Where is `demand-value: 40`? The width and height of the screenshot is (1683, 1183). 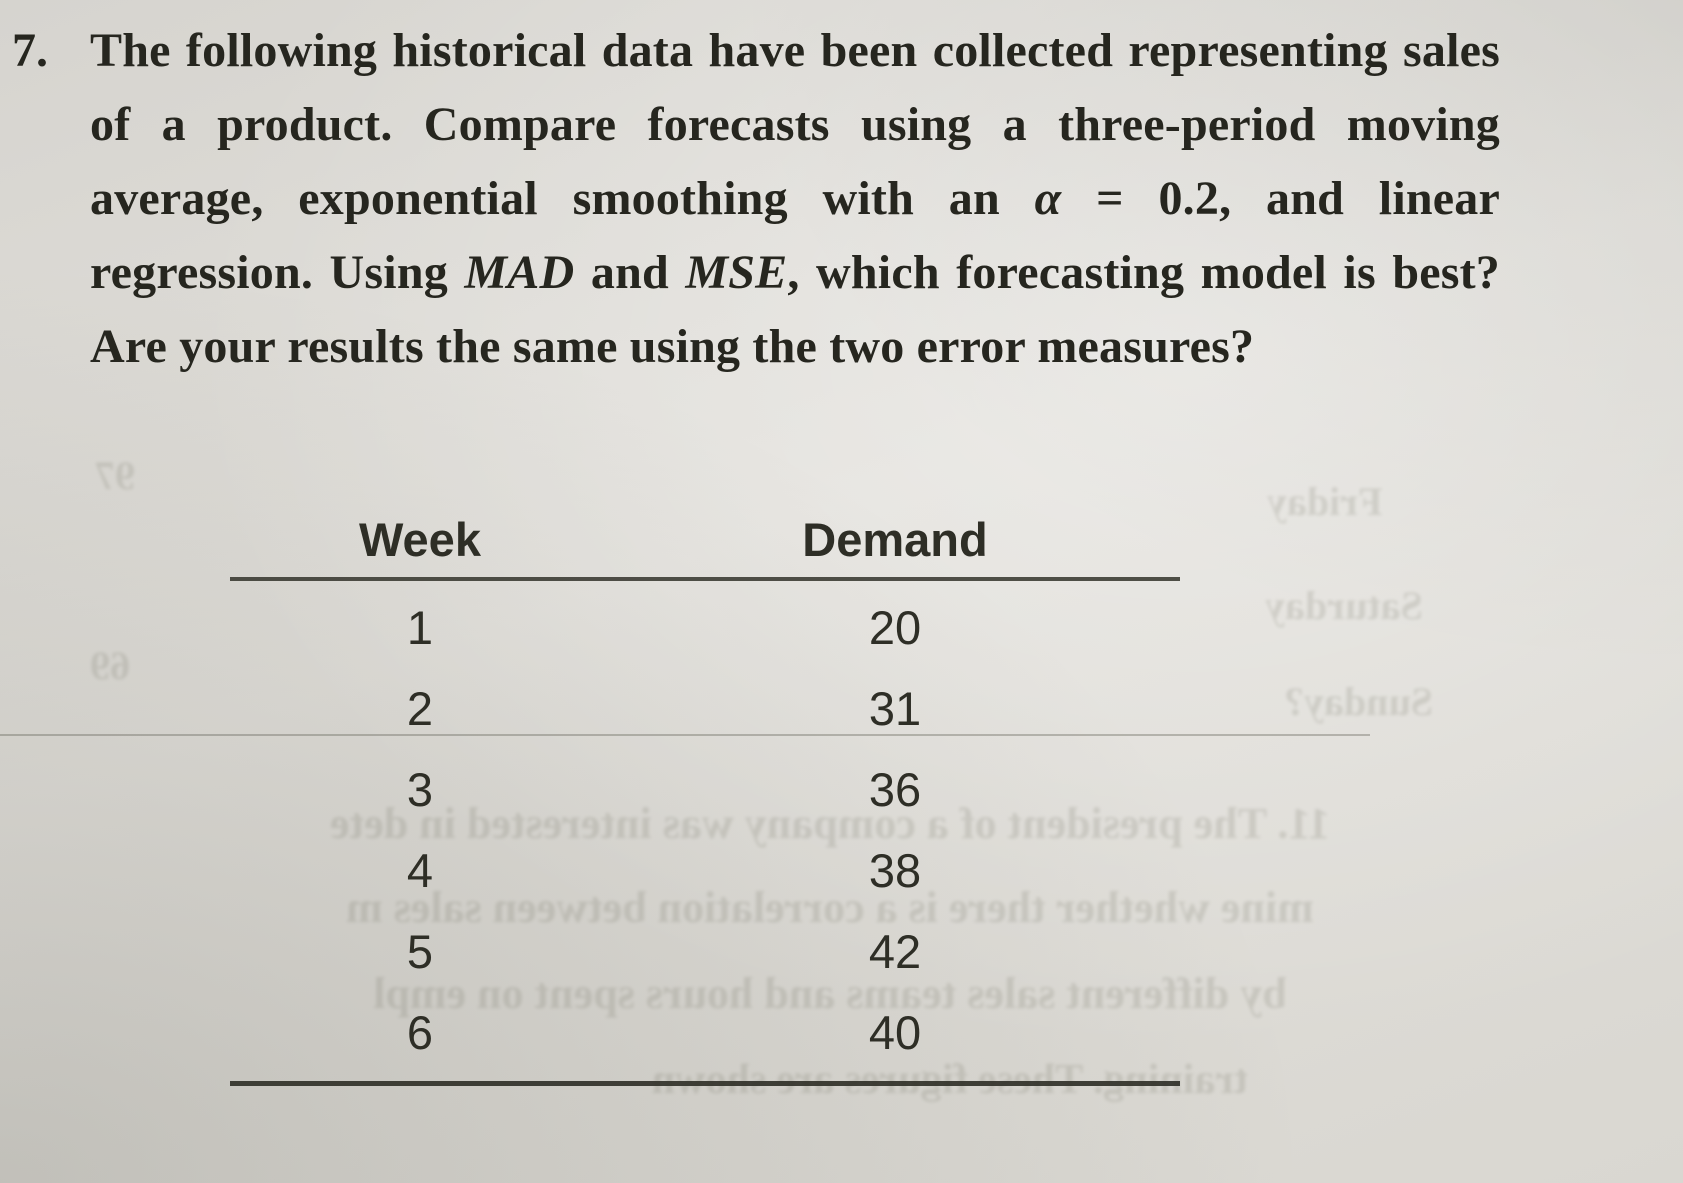 demand-value: 40 is located at coordinates (895, 1032).